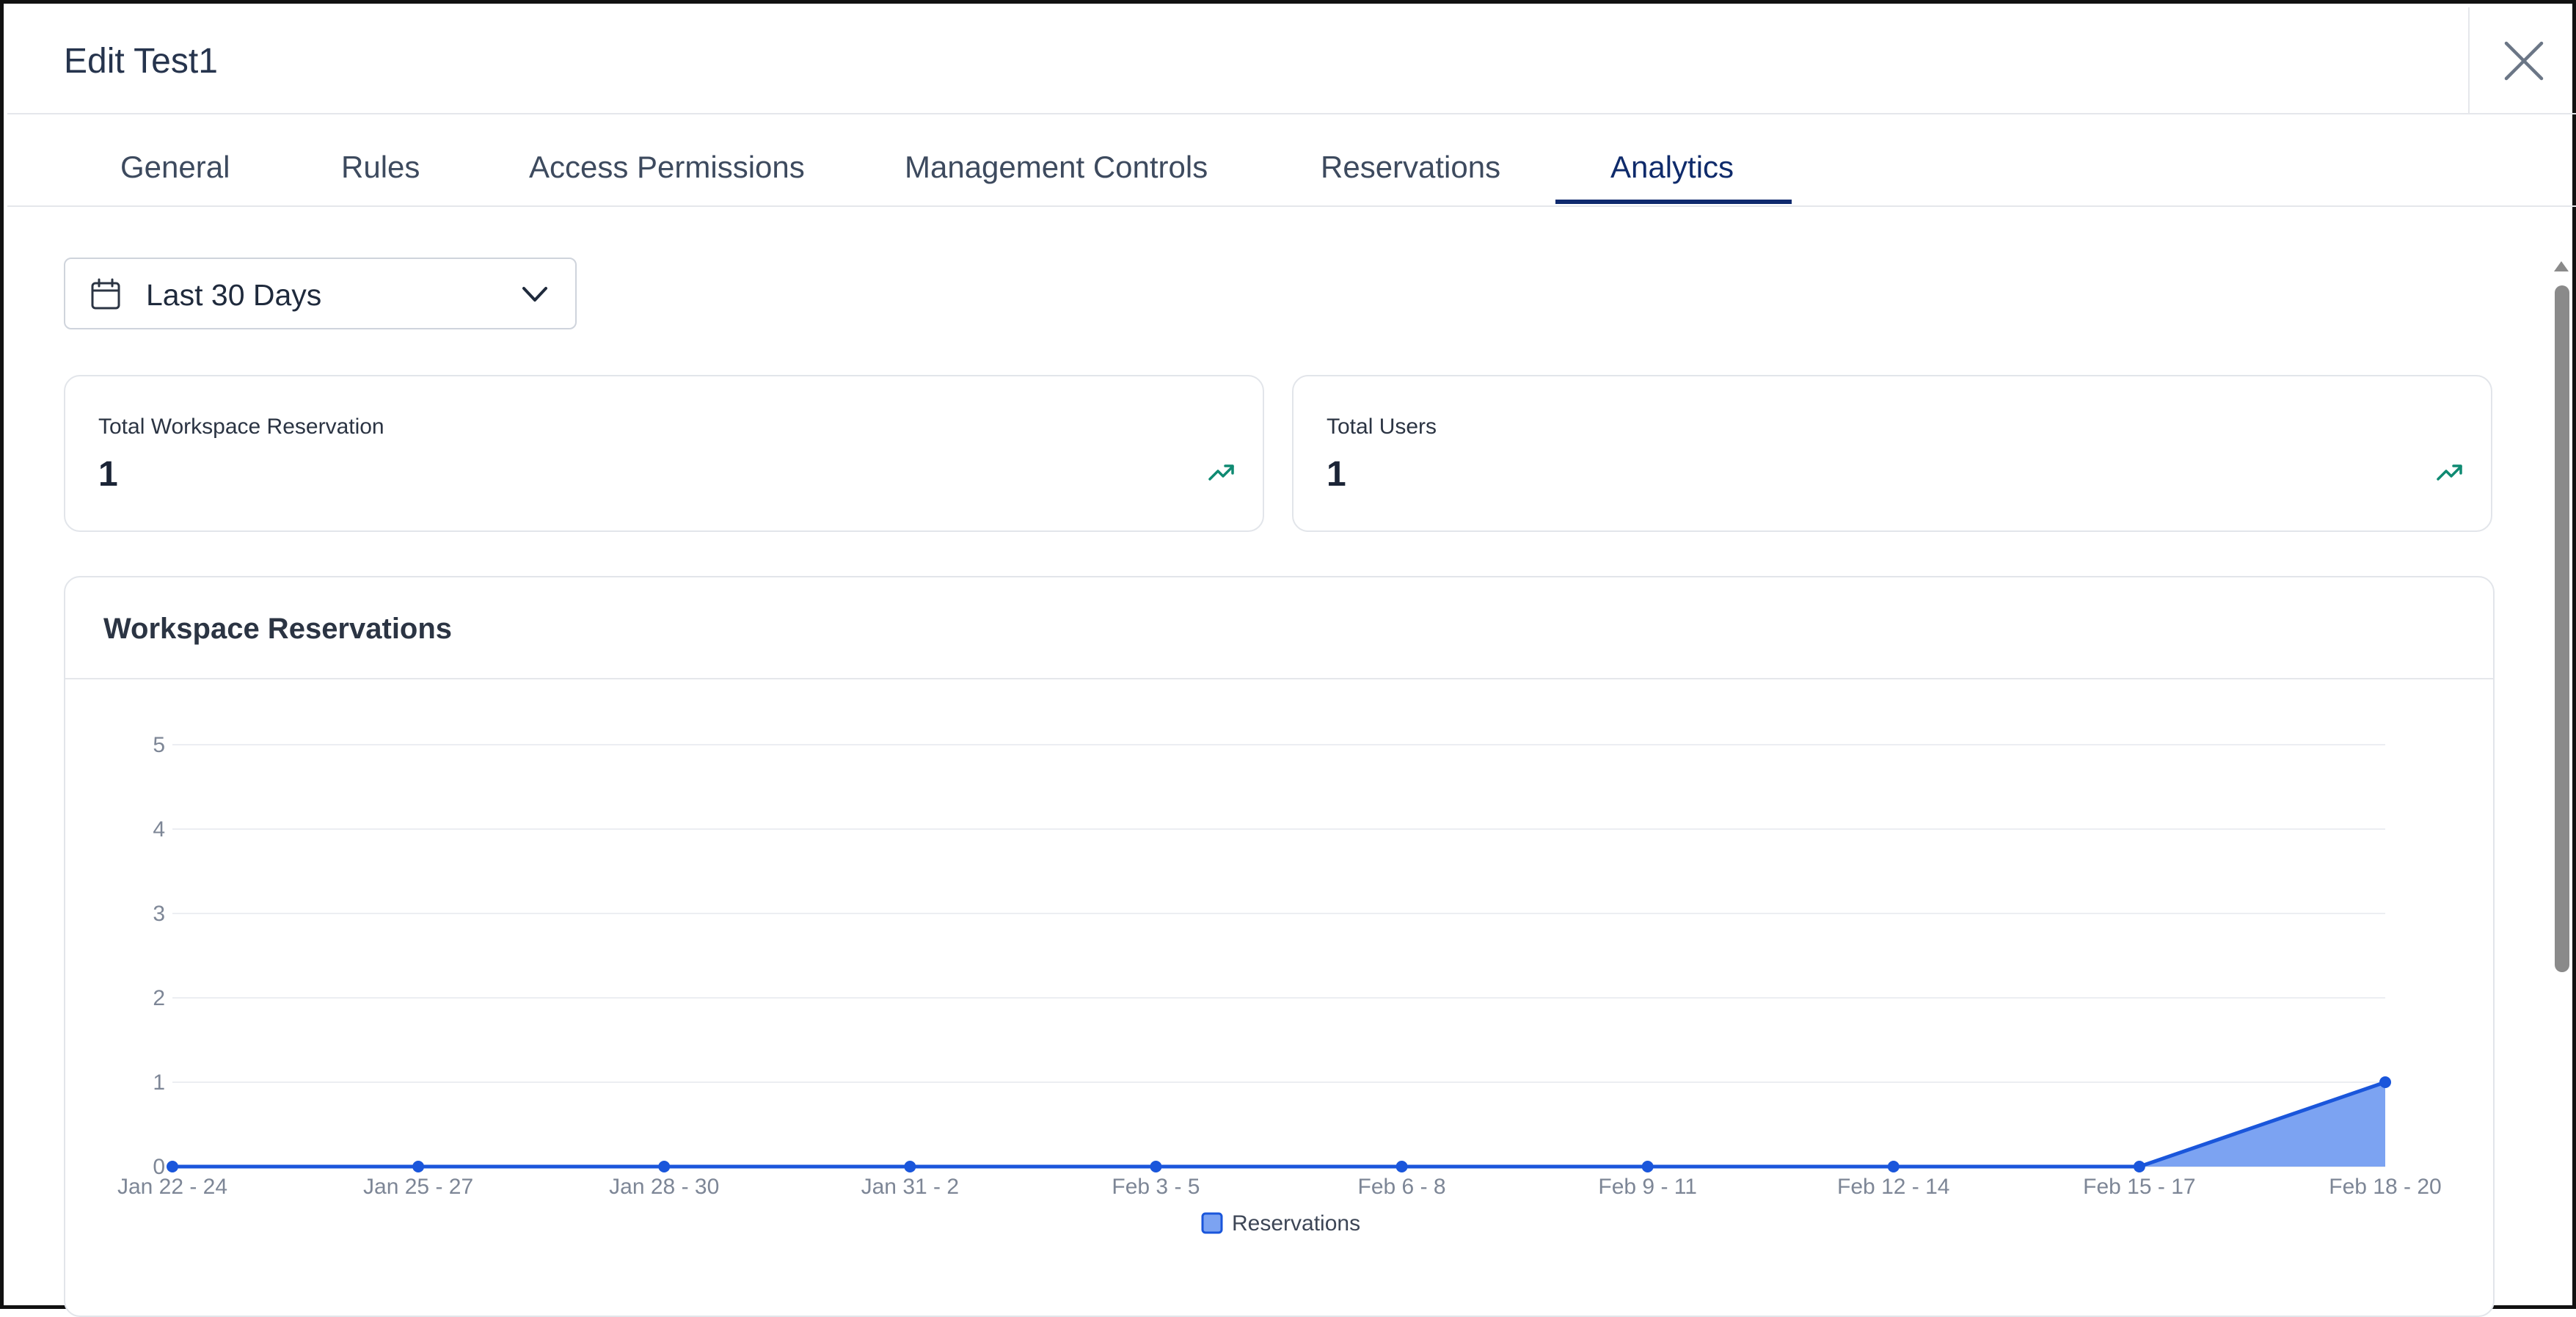 The height and width of the screenshot is (1317, 2576). I want to click on active-tab-indicator, so click(1674, 202).